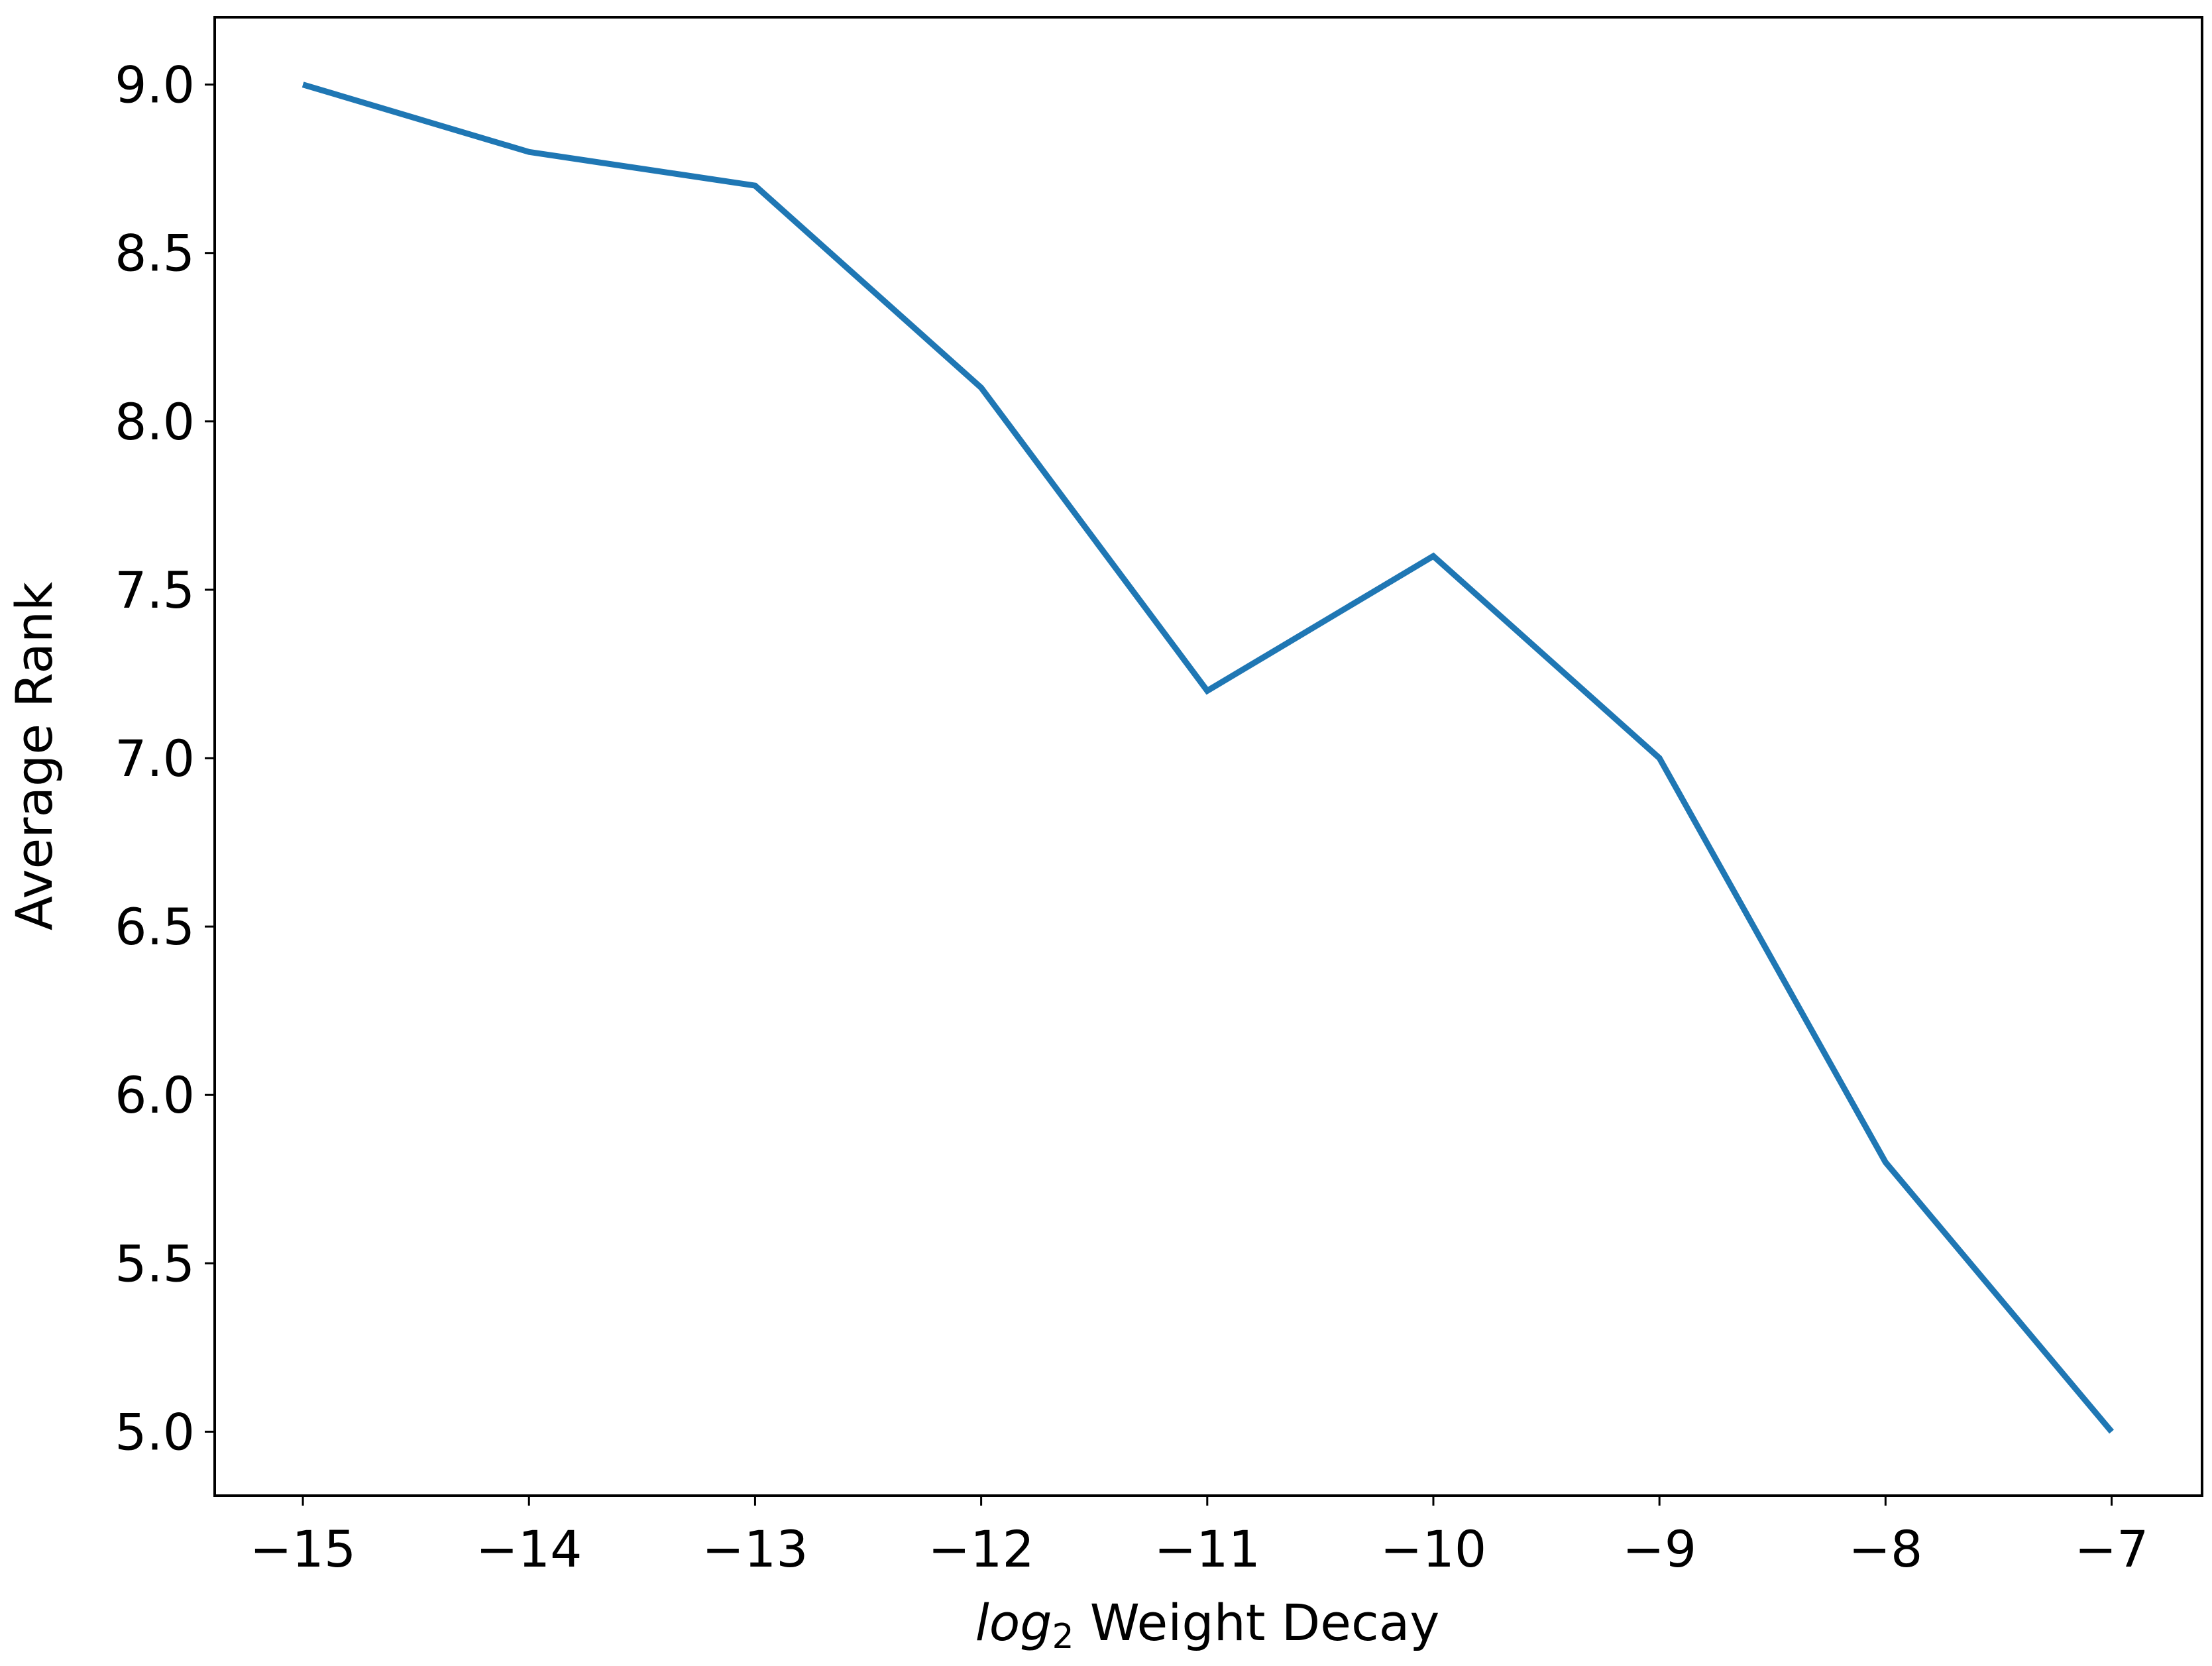  Describe the element at coordinates (2112, 1549) in the screenshot. I see `x-tick-label: −7` at that location.